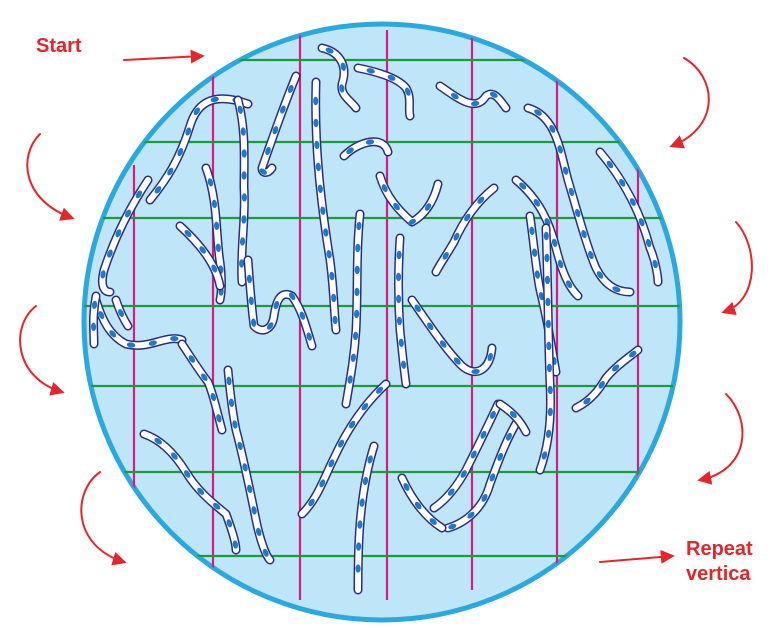 The image size is (771, 628). I want to click on repeat-label-line-2: vertica, so click(718, 574).